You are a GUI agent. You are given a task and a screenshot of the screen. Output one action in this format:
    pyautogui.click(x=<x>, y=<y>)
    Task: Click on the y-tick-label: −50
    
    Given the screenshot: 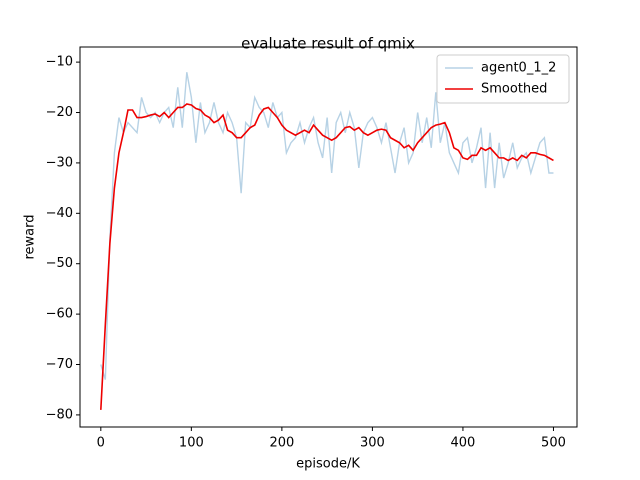 What is the action you would take?
    pyautogui.click(x=59, y=263)
    